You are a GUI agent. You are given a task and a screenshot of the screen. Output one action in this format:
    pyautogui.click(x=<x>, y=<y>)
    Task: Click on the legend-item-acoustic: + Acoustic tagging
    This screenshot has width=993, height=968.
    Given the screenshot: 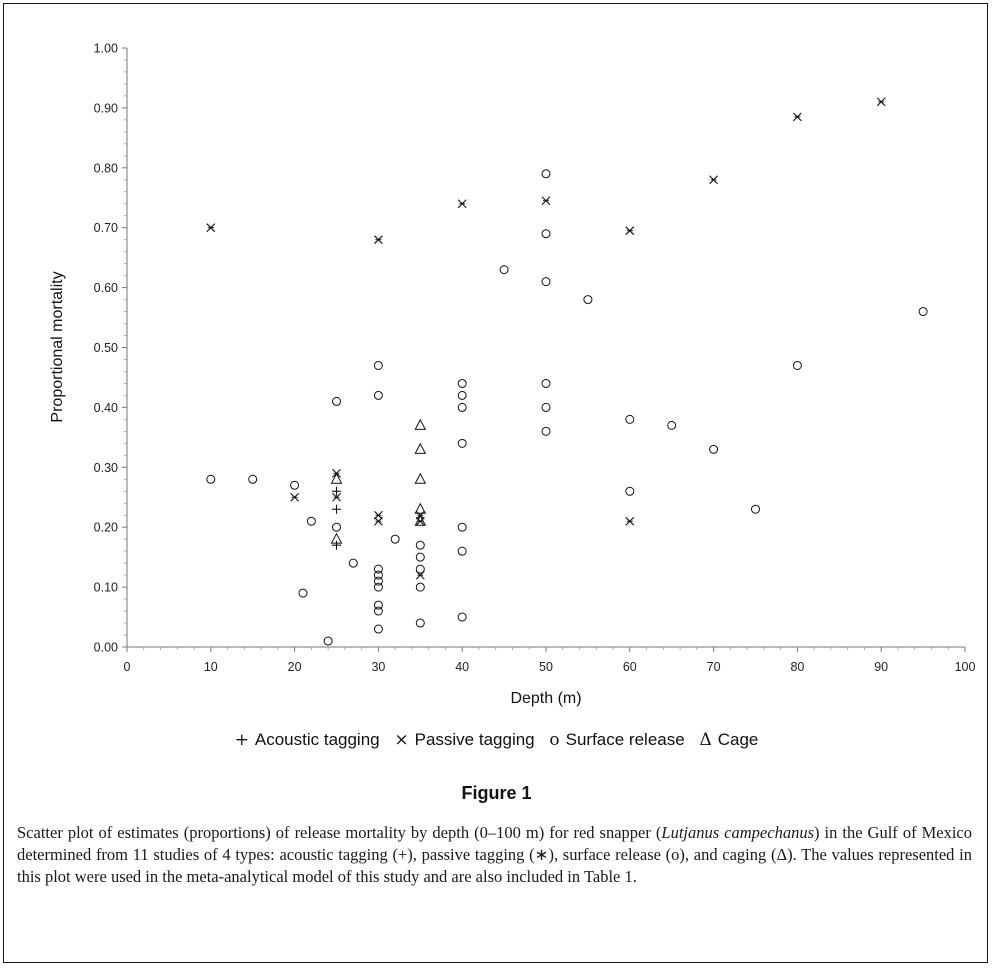 What is the action you would take?
    pyautogui.click(x=307, y=740)
    